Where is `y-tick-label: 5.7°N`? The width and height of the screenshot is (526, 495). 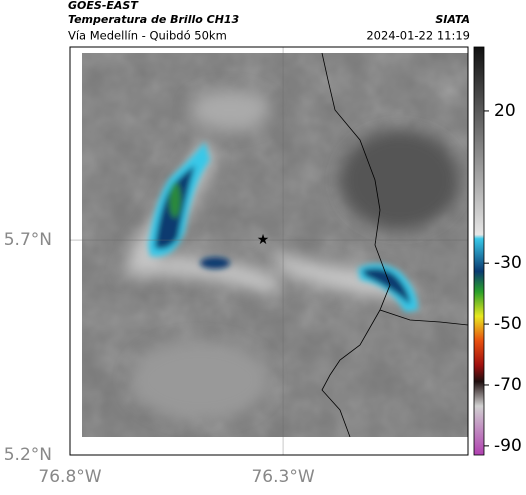 y-tick-label: 5.7°N is located at coordinates (28, 240).